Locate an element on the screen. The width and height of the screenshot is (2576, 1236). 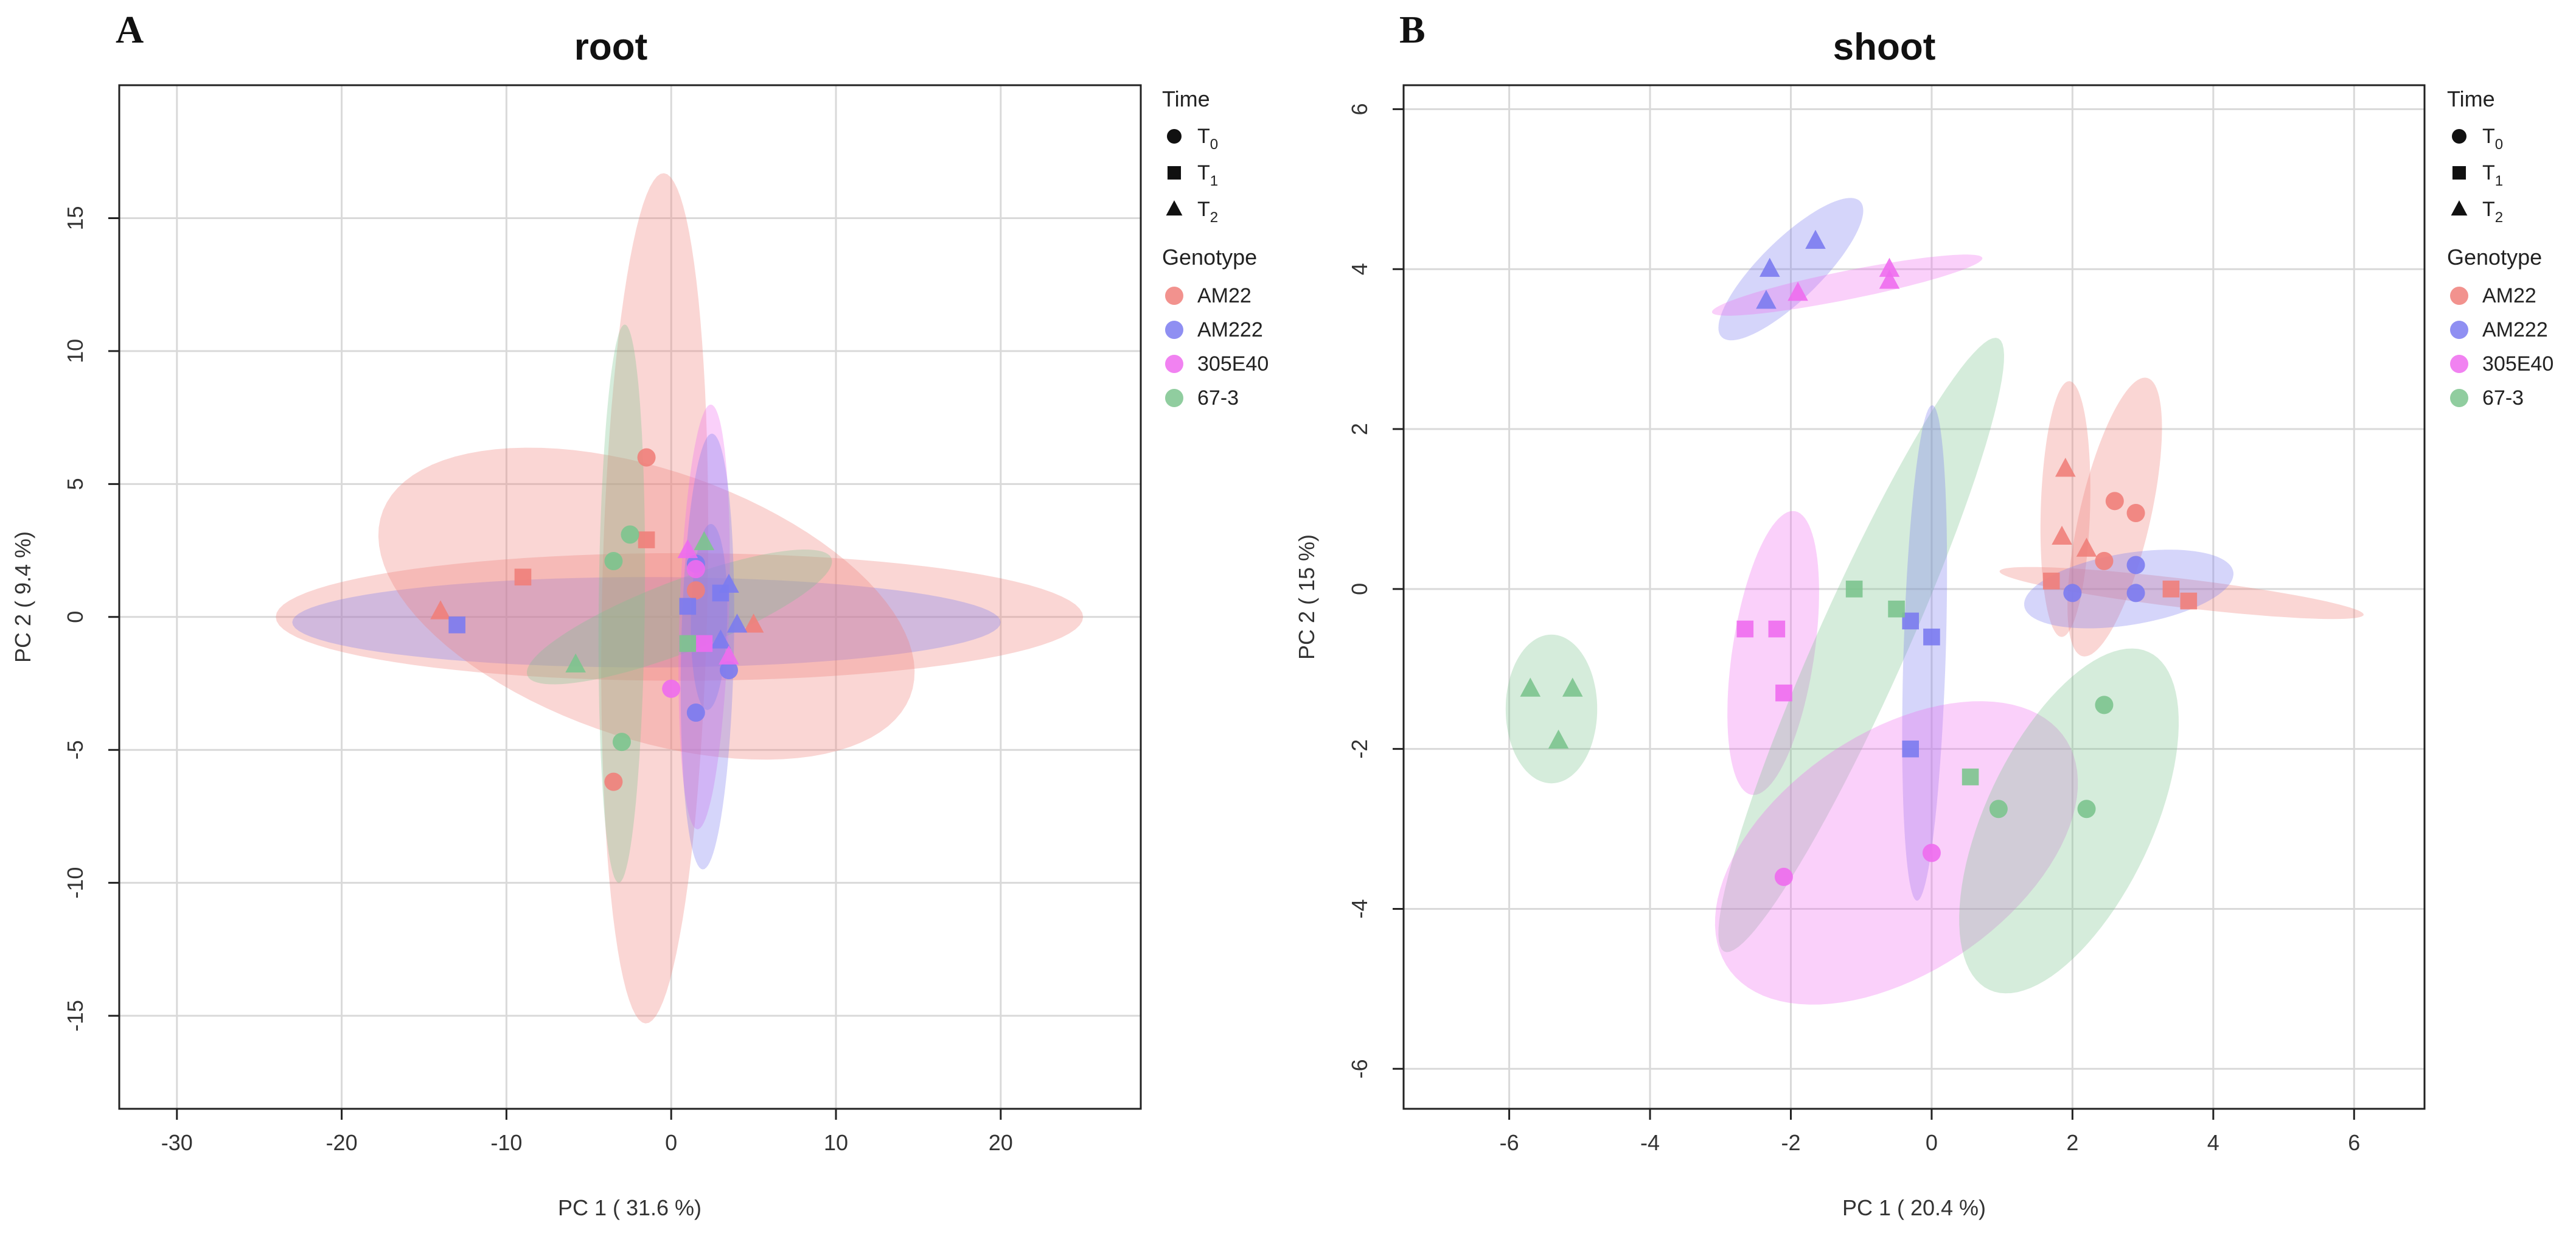
x-tick-label: 0 is located at coordinates (671, 1143).